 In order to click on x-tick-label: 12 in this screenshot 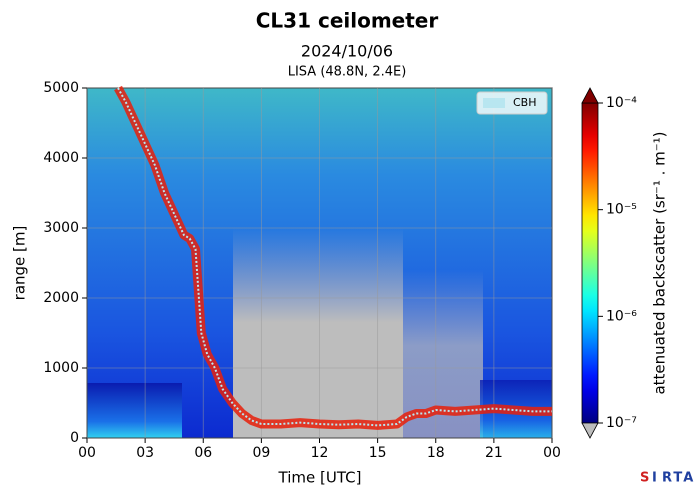, I will do `click(320, 453)`.